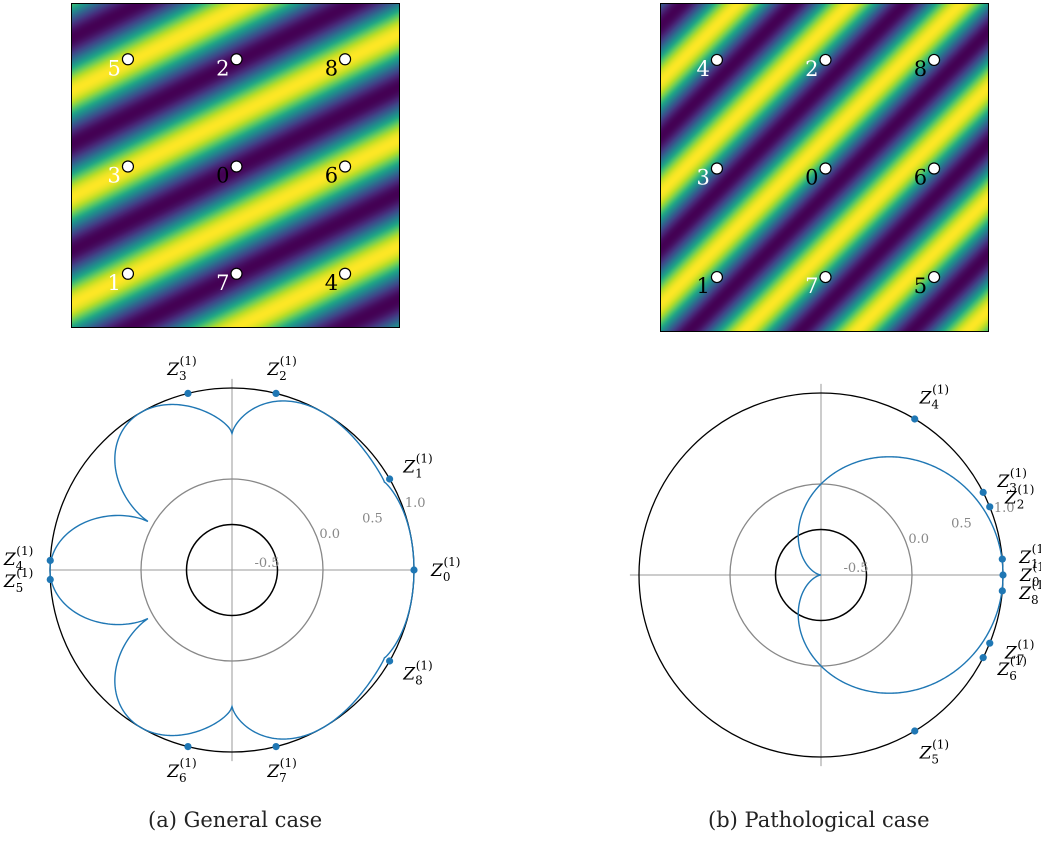 This screenshot has height=861, width=1041. What do you see at coordinates (235, 820) in the screenshot?
I see `caption-a: (a) General case` at bounding box center [235, 820].